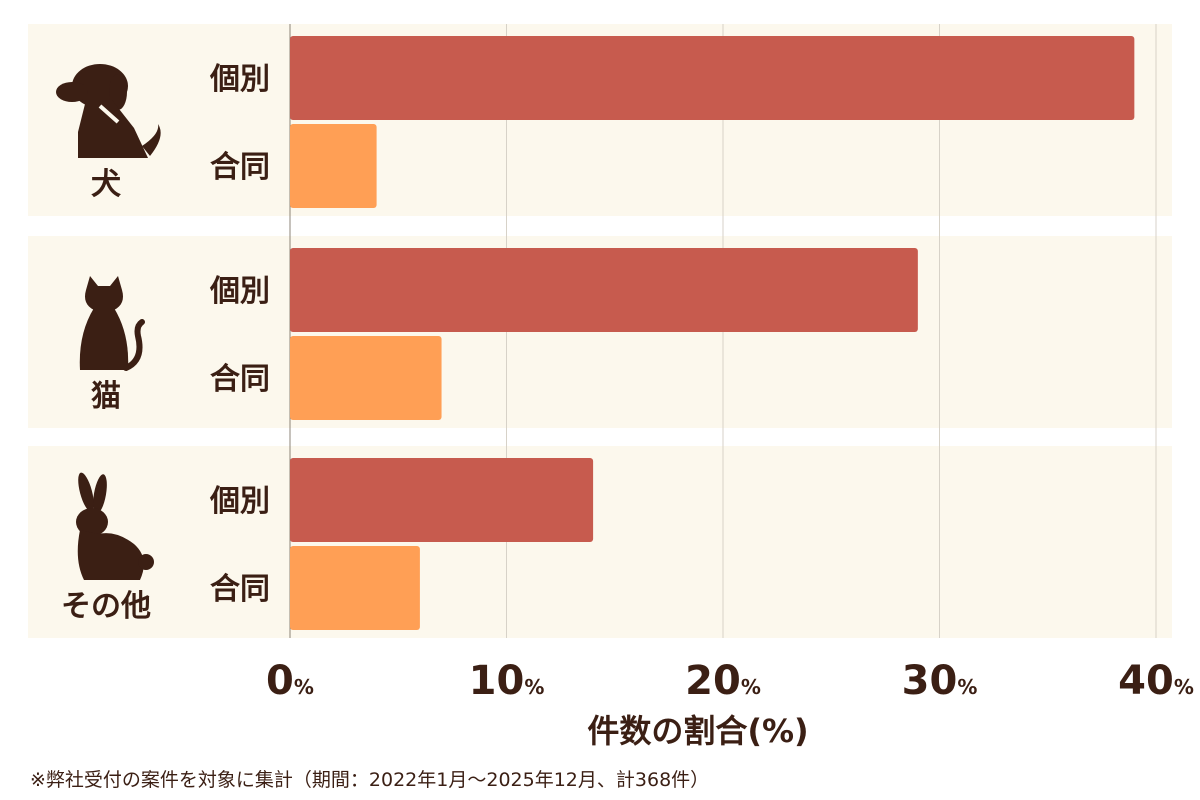 Image resolution: width=1200 pixels, height=800 pixels. I want to click on group-label: 猫, so click(106, 396).